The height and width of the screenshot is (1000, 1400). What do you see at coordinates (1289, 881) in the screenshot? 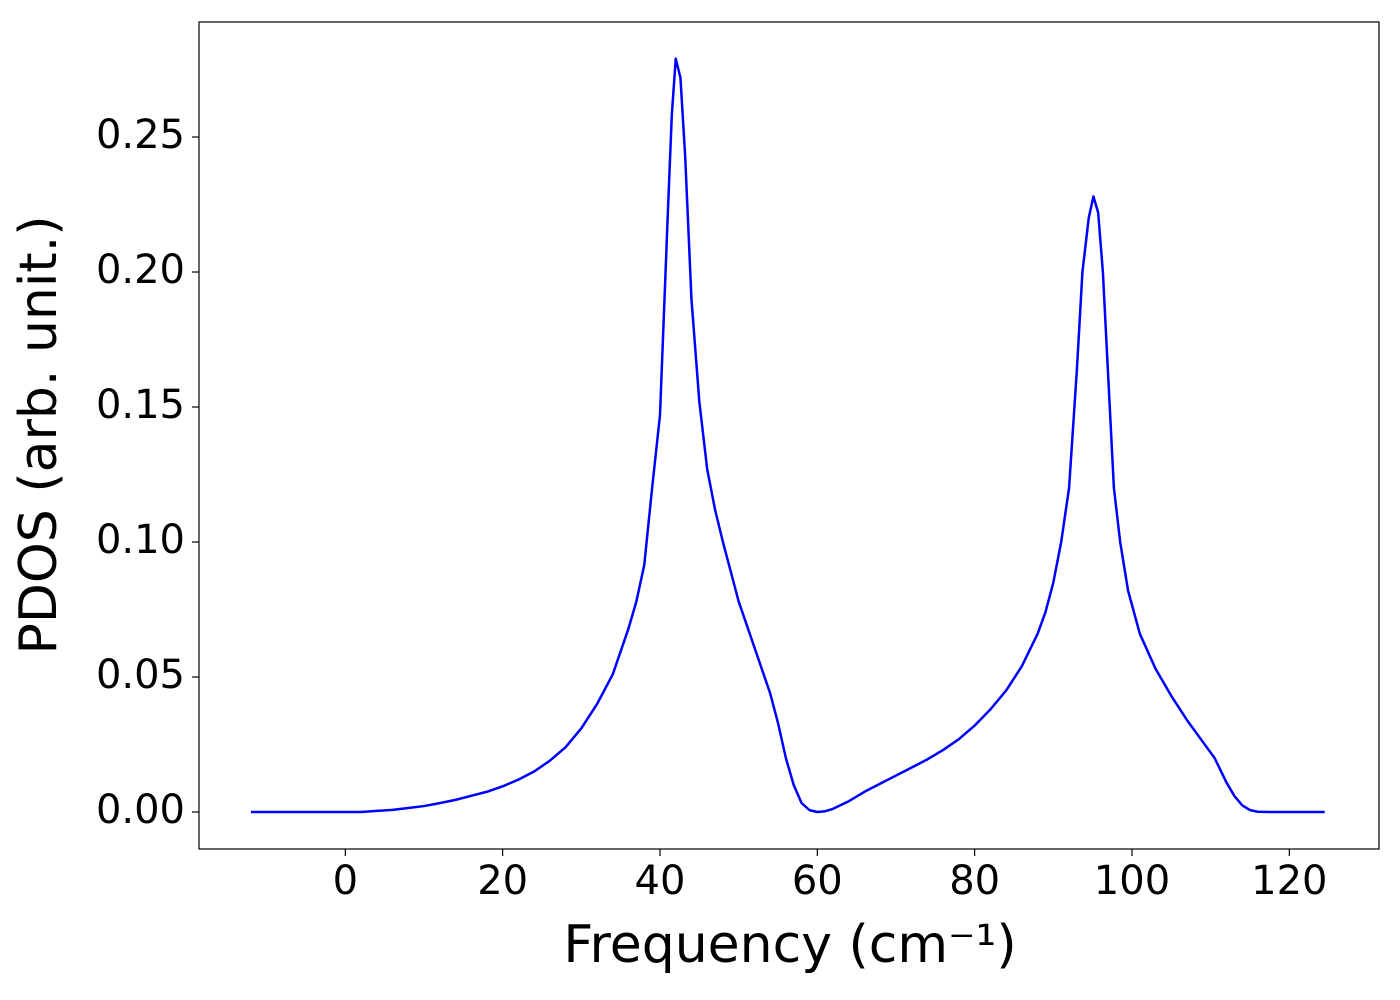
I see `x-tick-label: 120` at bounding box center [1289, 881].